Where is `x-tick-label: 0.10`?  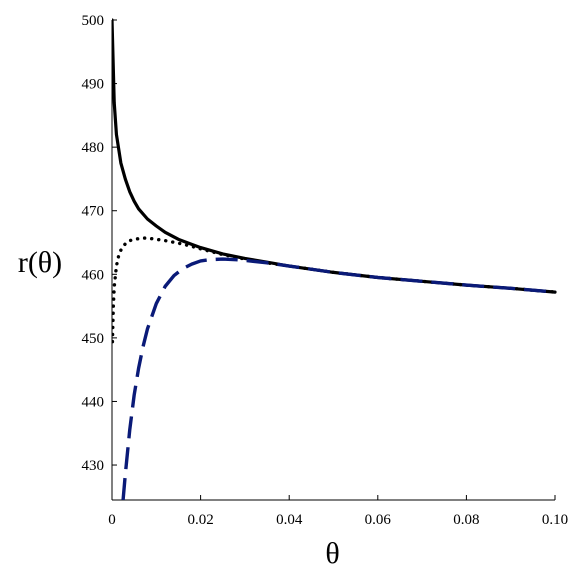
x-tick-label: 0.10 is located at coordinates (555, 520).